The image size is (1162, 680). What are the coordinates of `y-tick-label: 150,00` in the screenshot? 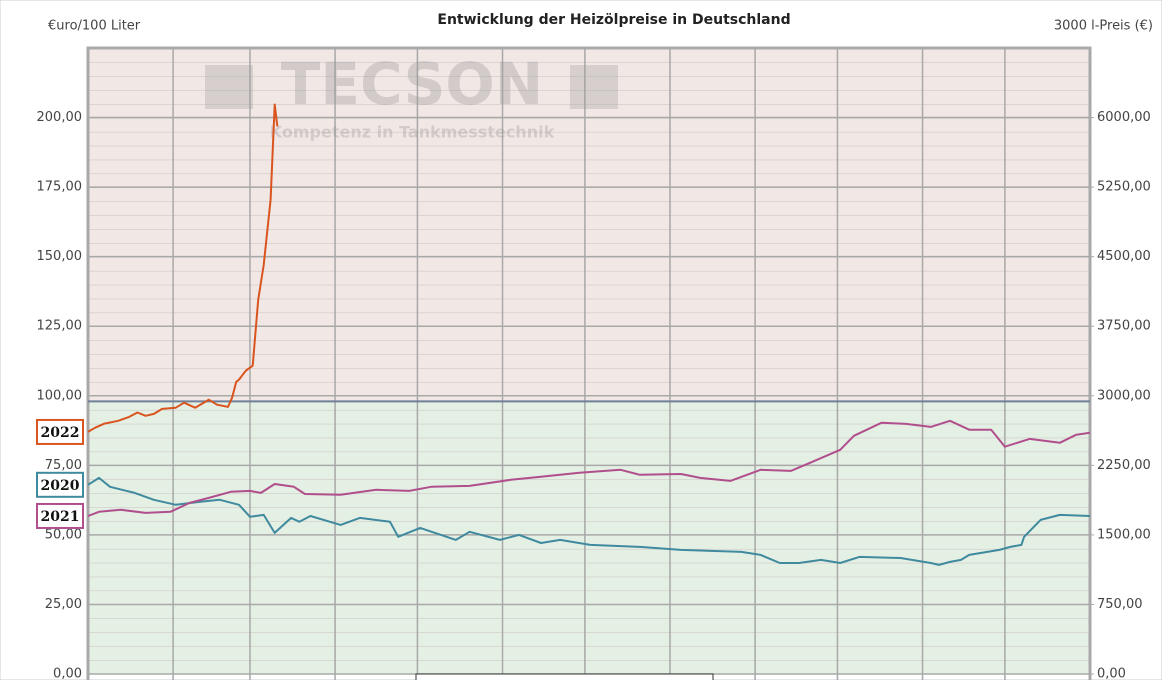 It's located at (60, 256).